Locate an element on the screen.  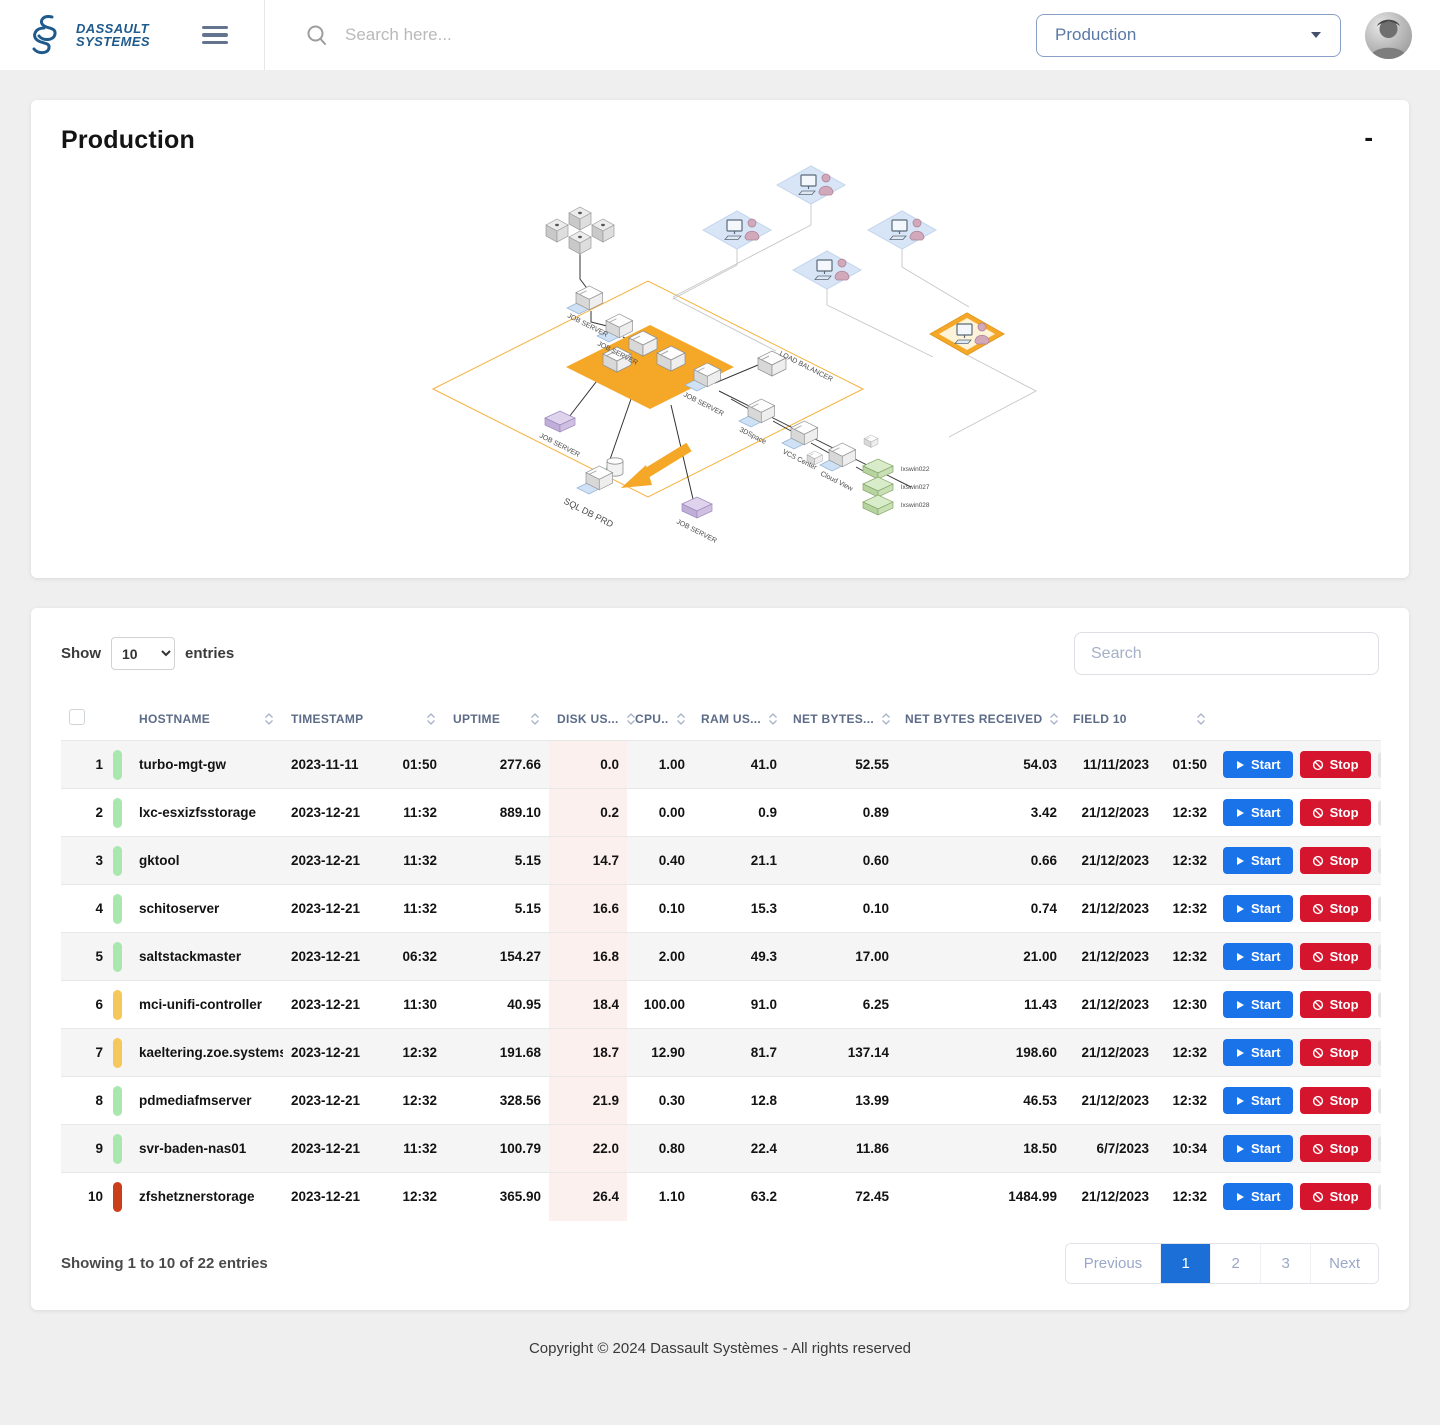
hostname-cell: zfshetznerstorage is located at coordinates (207, 1196).